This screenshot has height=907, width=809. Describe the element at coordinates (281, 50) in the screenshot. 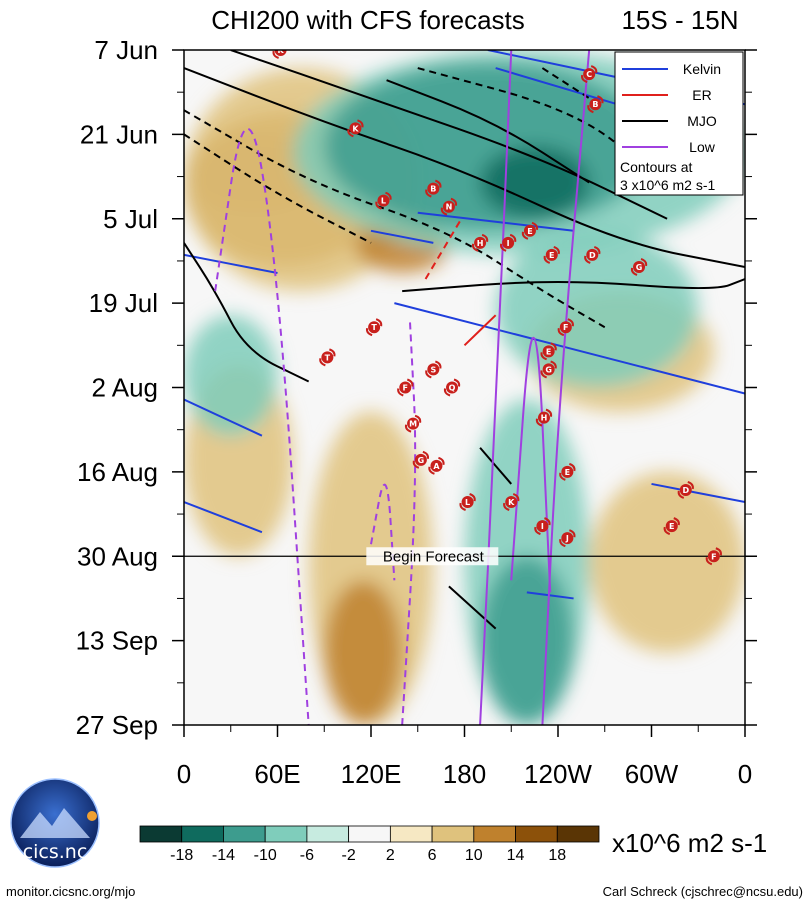

I see `storm-label: K` at that location.